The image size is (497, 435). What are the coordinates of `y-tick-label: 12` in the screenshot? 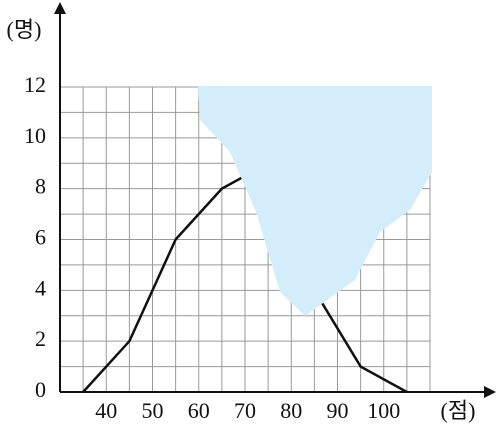 It's located at (35, 84).